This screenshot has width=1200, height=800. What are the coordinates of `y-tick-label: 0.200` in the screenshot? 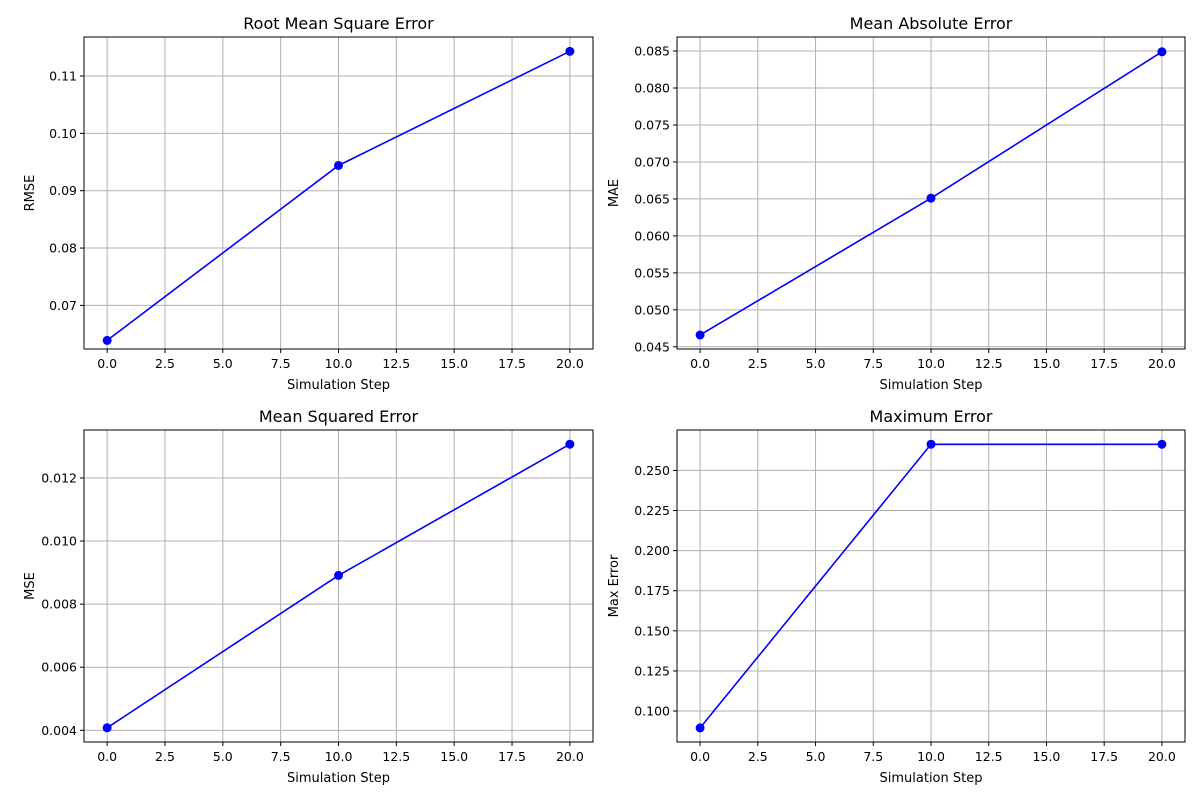 It's located at (652, 550).